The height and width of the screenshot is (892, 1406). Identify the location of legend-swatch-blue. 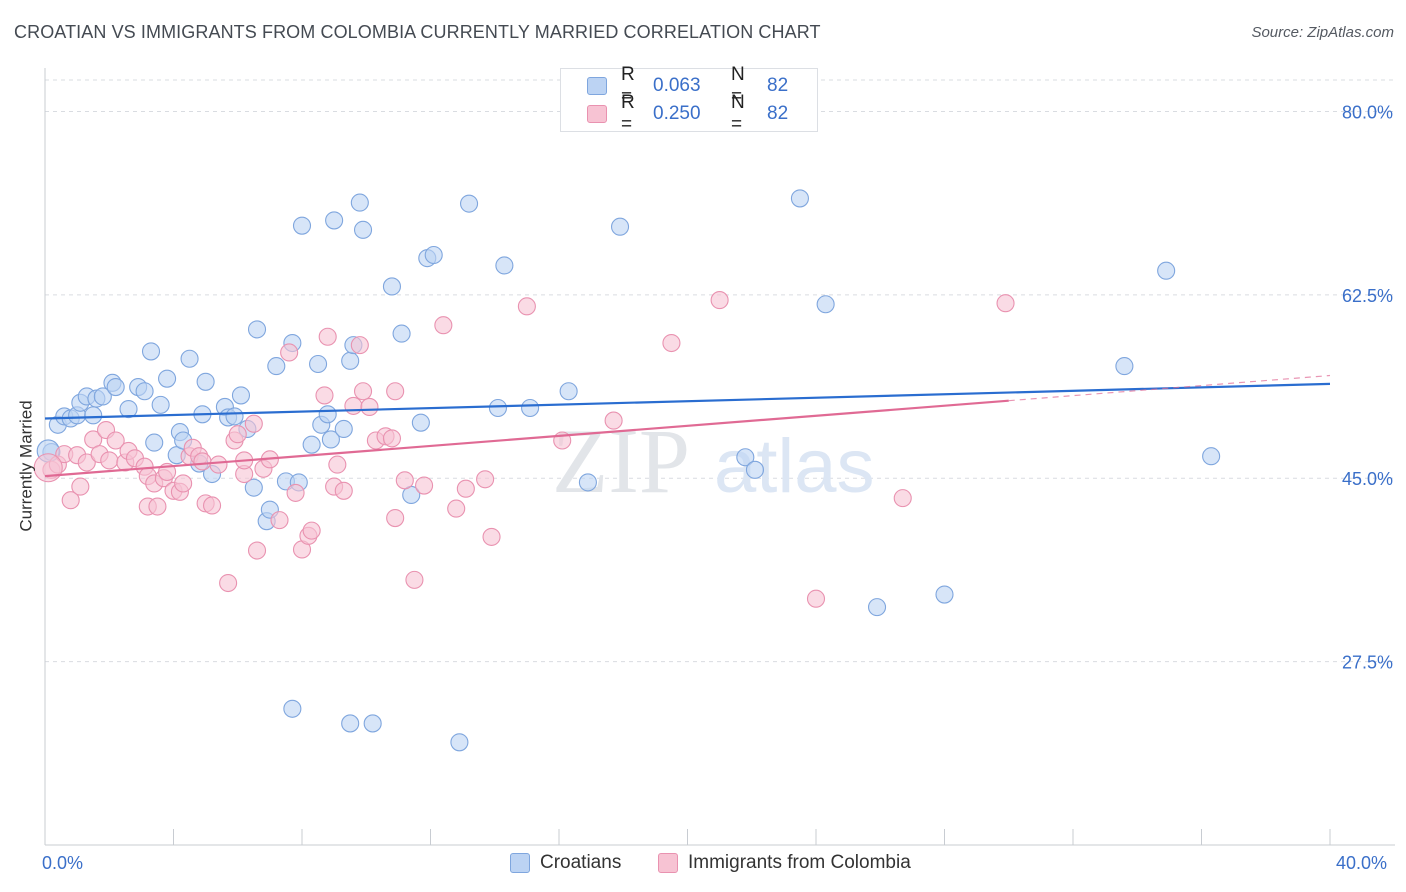
(597, 86).